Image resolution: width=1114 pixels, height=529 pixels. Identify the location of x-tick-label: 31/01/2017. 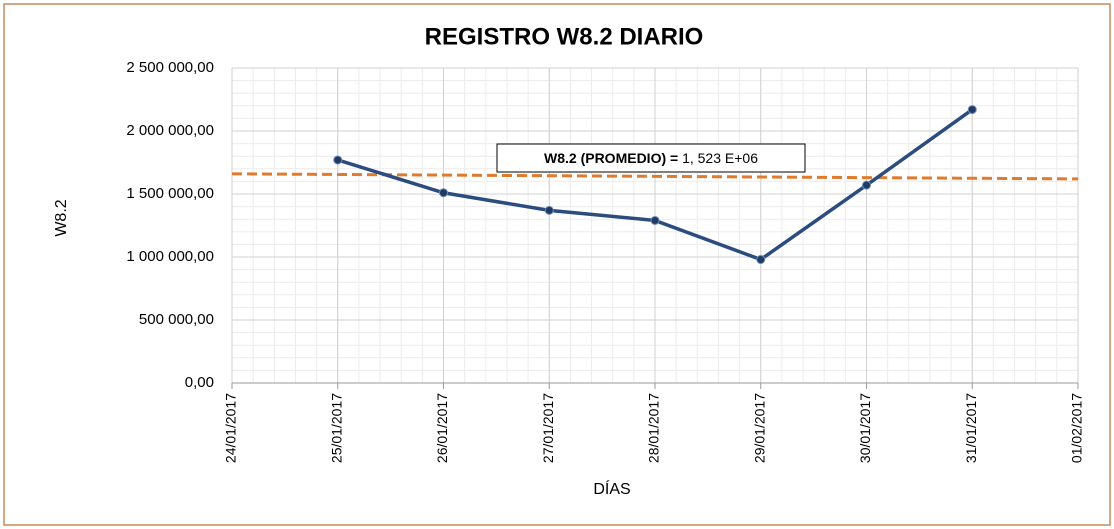
(971, 428).